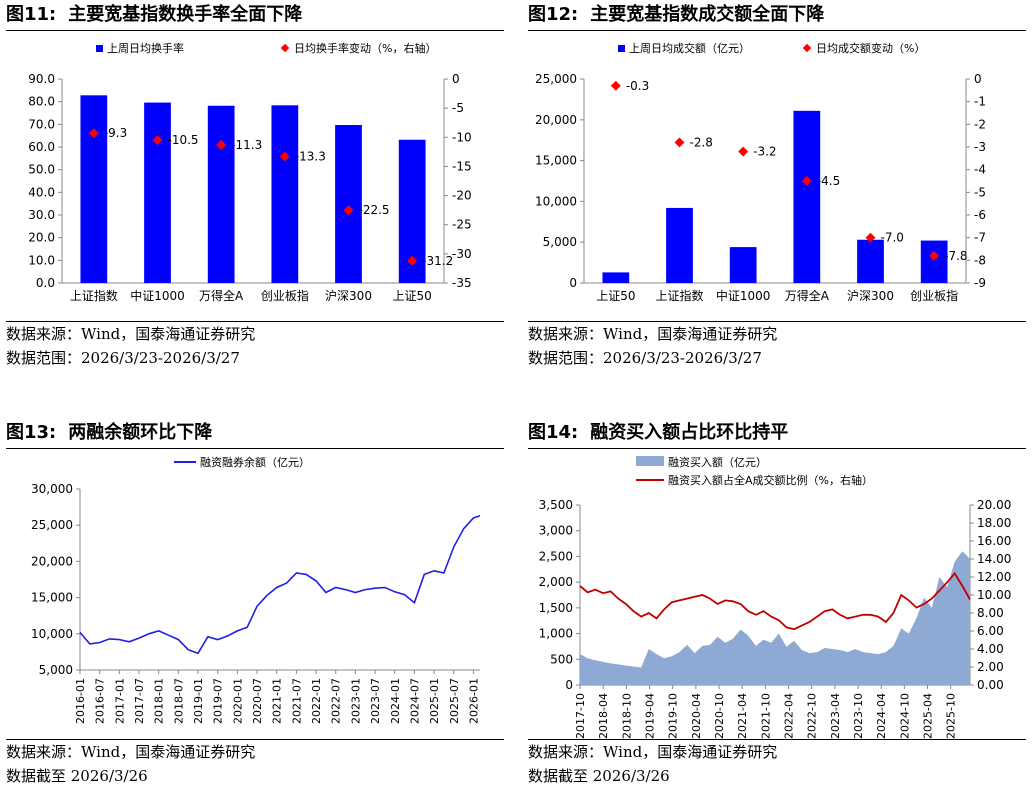 This screenshot has height=788, width=1032. Describe the element at coordinates (365, 48) in the screenshot. I see `legend-label: 日均换手率变动（%，右轴）` at that location.